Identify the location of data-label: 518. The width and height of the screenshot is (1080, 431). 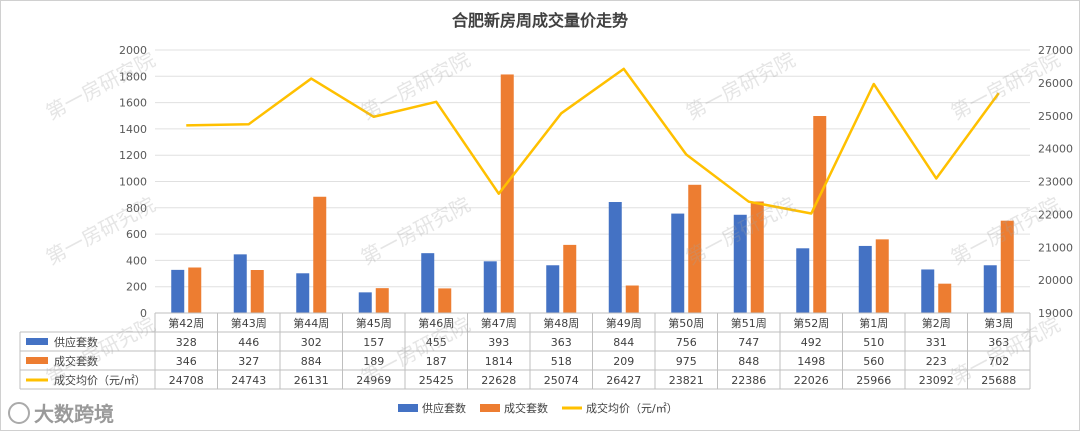
(561, 361).